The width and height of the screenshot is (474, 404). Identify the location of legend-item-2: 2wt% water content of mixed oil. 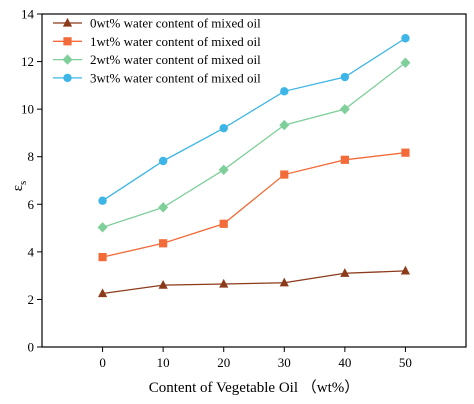
(157, 59).